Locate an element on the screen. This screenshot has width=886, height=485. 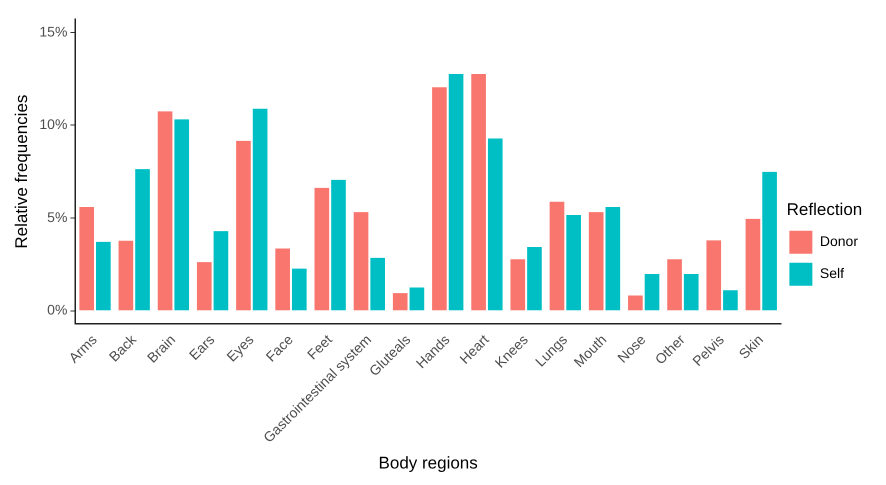
y-tick-label: 15% is located at coordinates (53, 31).